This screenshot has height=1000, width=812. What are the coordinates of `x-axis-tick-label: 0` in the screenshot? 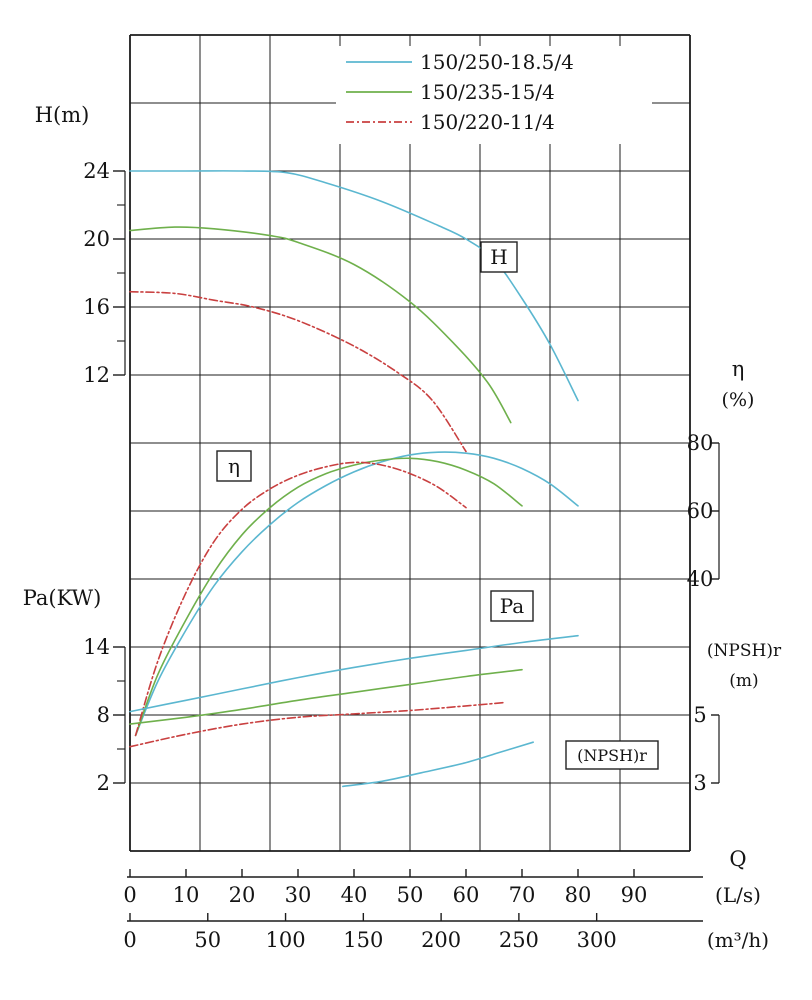 It's located at (129, 895).